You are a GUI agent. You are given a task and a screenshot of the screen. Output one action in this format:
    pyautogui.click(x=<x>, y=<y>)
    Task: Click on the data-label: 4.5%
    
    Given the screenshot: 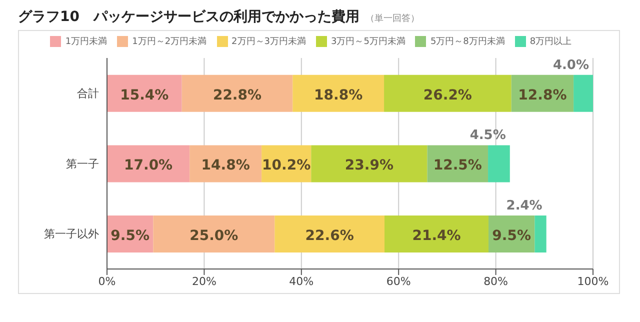 What is the action you would take?
    pyautogui.click(x=488, y=136)
    